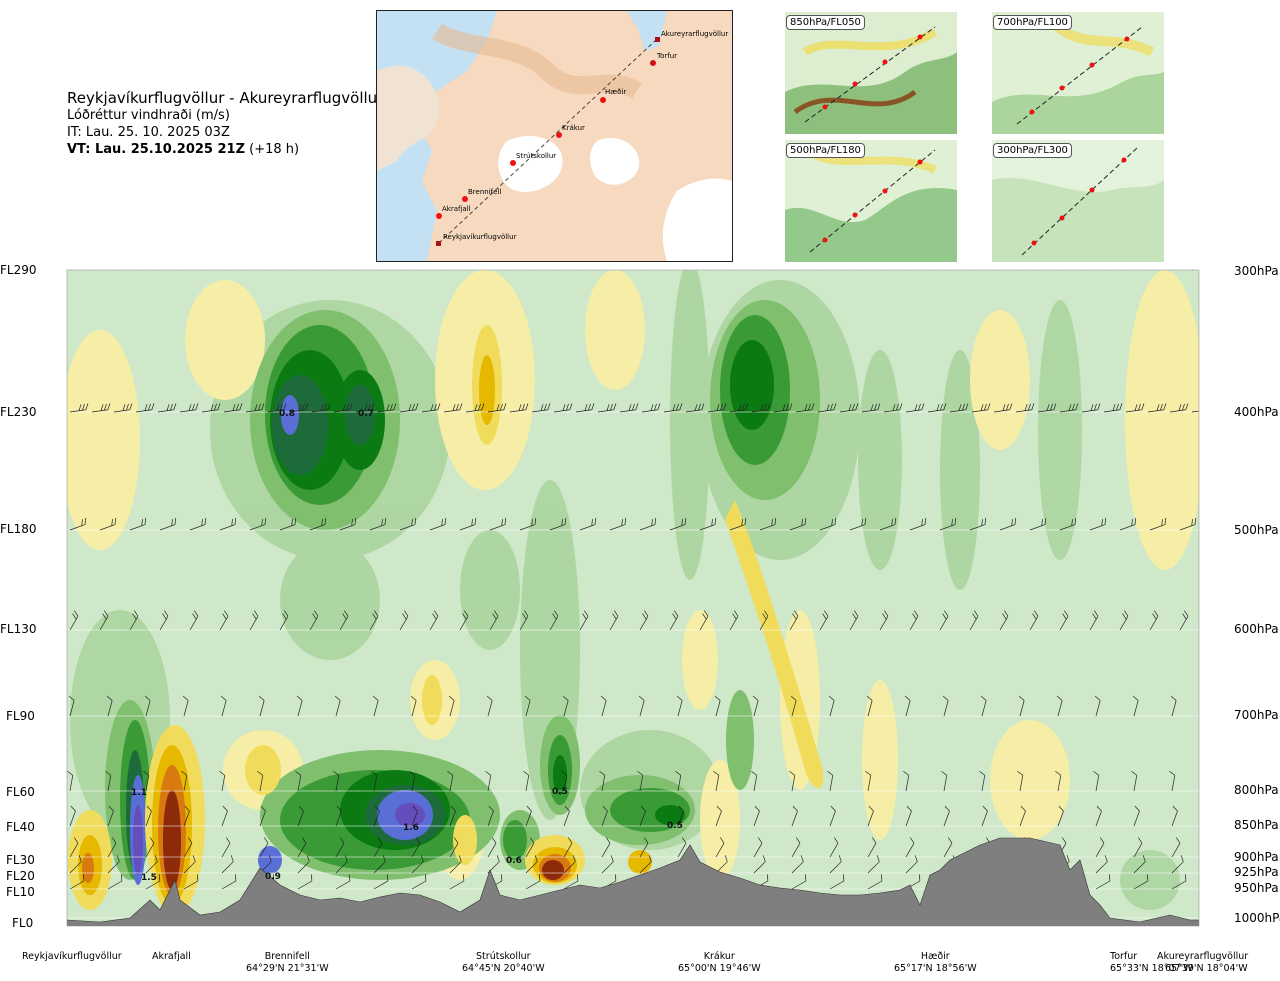  Describe the element at coordinates (503, 963) in the screenshot. I see `station-label: Strútskollur 64°45'N 20°40'W` at that location.